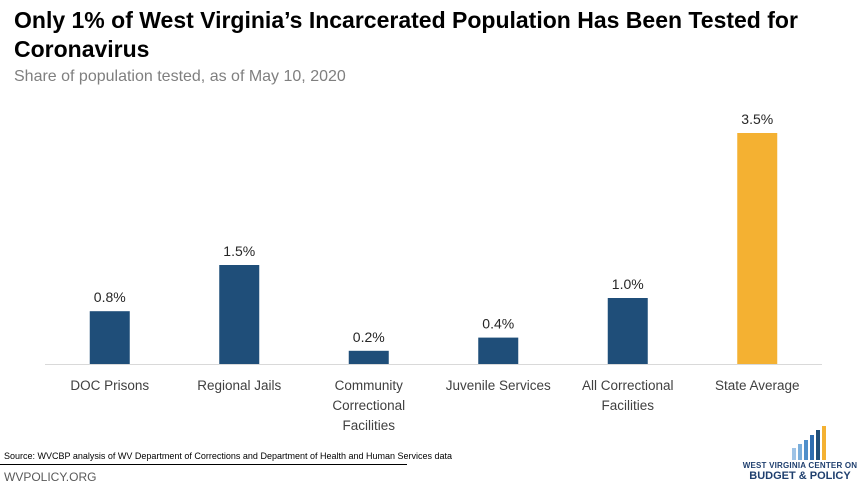 This screenshot has height=488, width=867. What do you see at coordinates (800, 465) in the screenshot?
I see `logo-line1: WEST VIRGINIA CENTER ON` at bounding box center [800, 465].